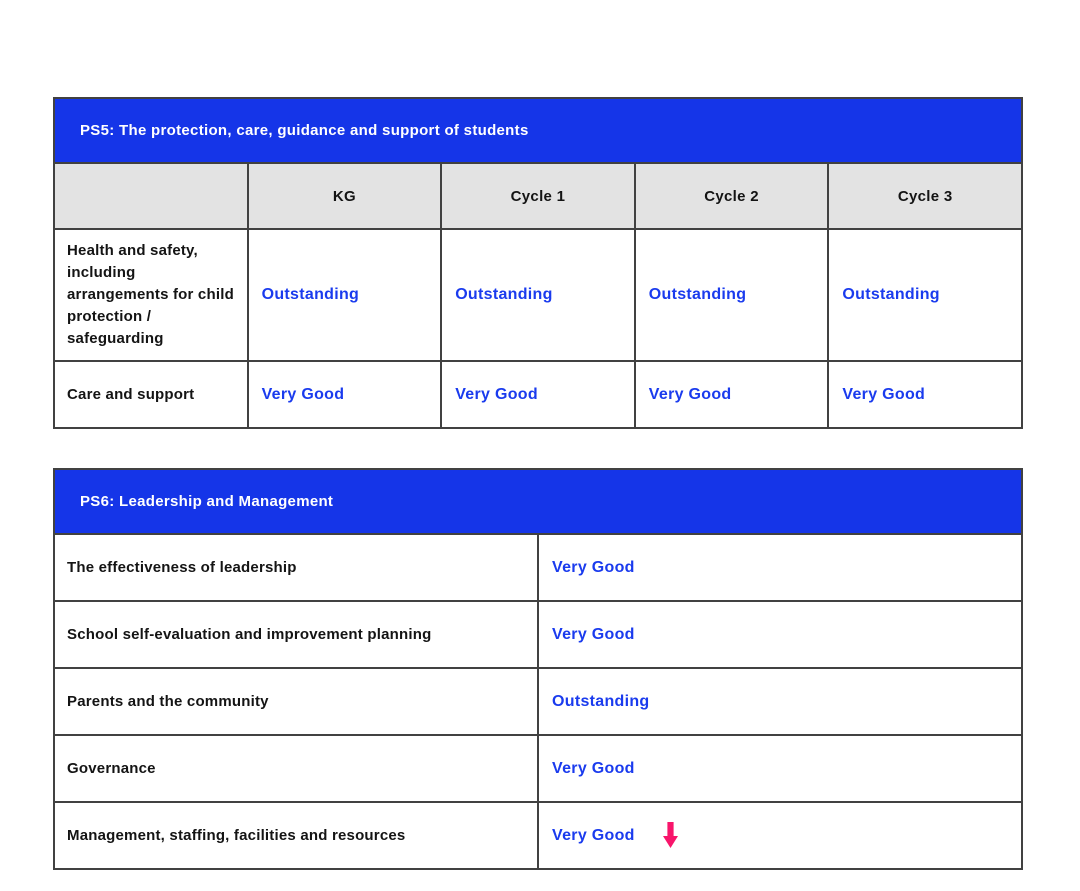 The image size is (1080, 891). I want to click on column-header-cycle1: Cycle 1, so click(538, 196).